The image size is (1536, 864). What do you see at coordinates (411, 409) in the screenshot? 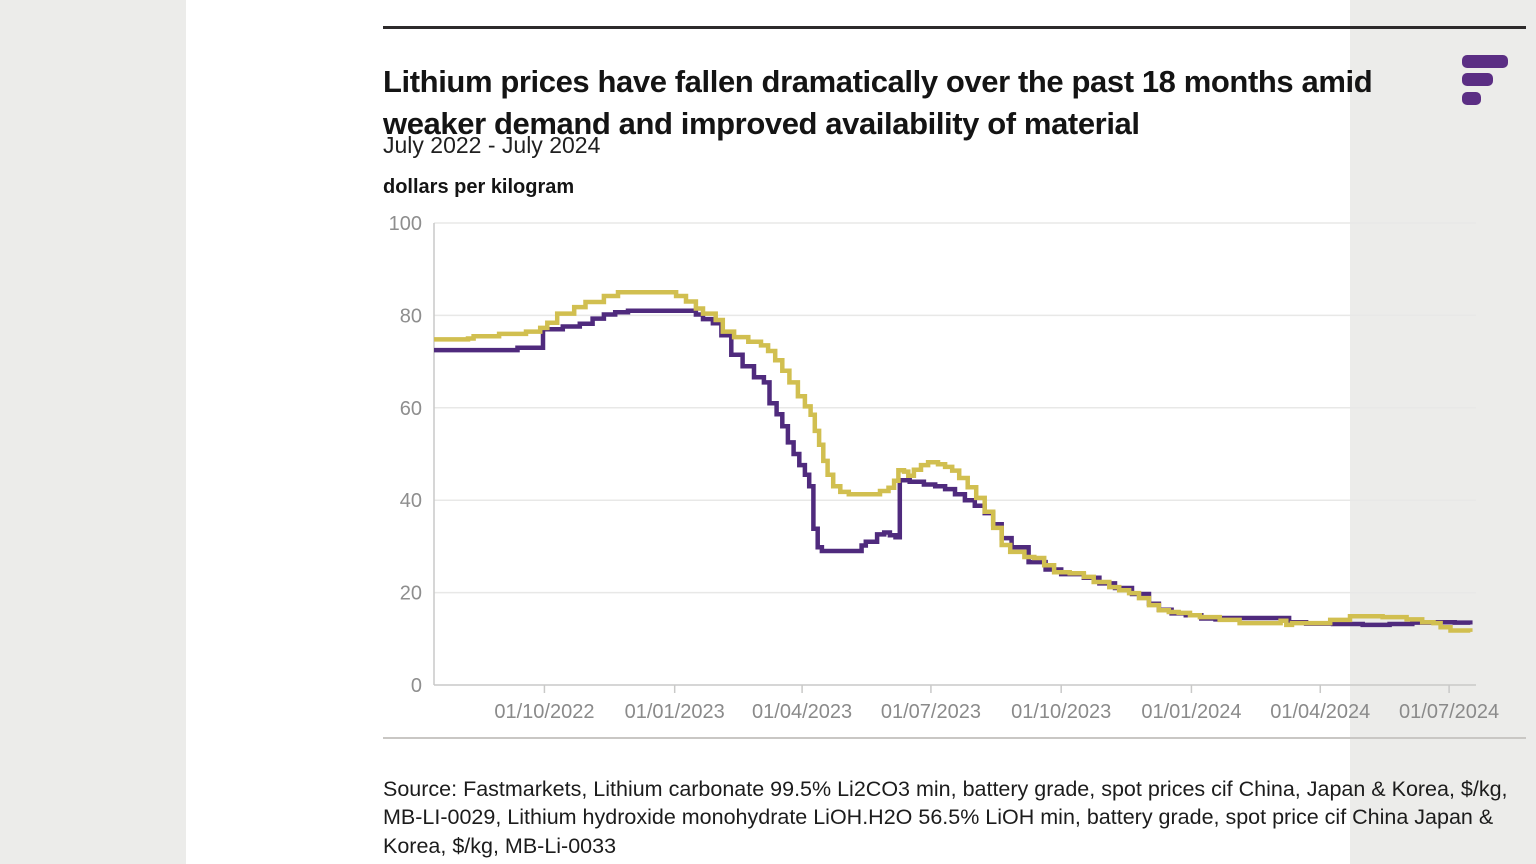
I see `y-tick-label-60: 60` at bounding box center [411, 409].